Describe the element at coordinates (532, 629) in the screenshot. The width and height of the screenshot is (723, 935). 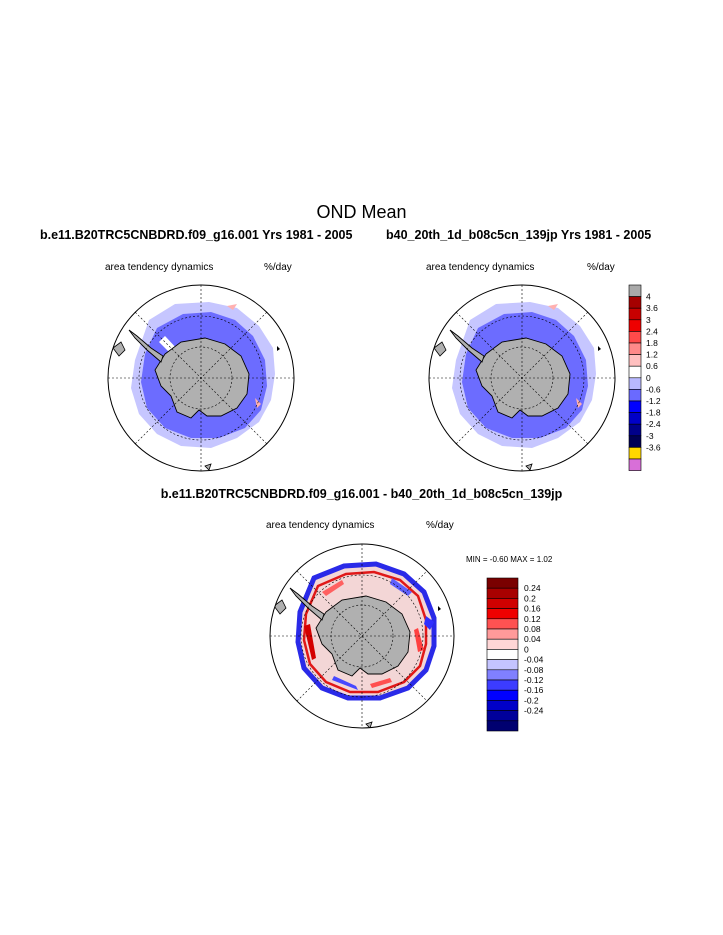
I see `diff-colorbar-tick-label: 0.08` at that location.